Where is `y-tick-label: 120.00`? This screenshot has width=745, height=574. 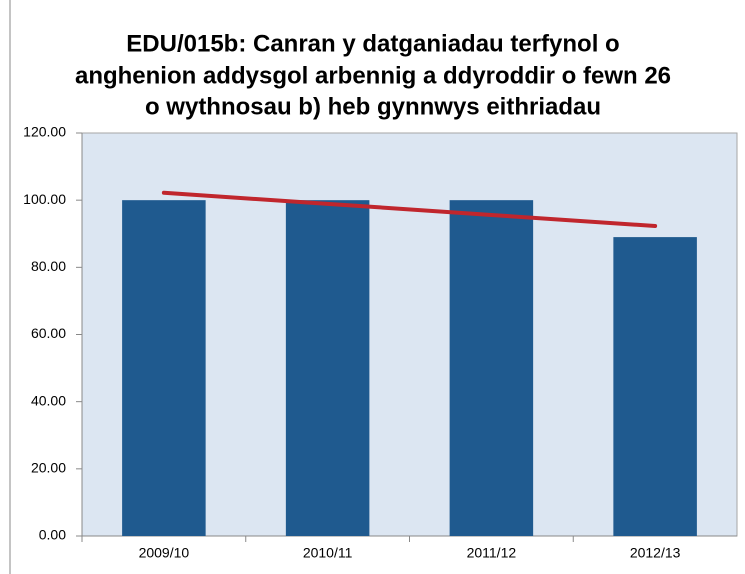 y-tick-label: 120.00 is located at coordinates (44, 132).